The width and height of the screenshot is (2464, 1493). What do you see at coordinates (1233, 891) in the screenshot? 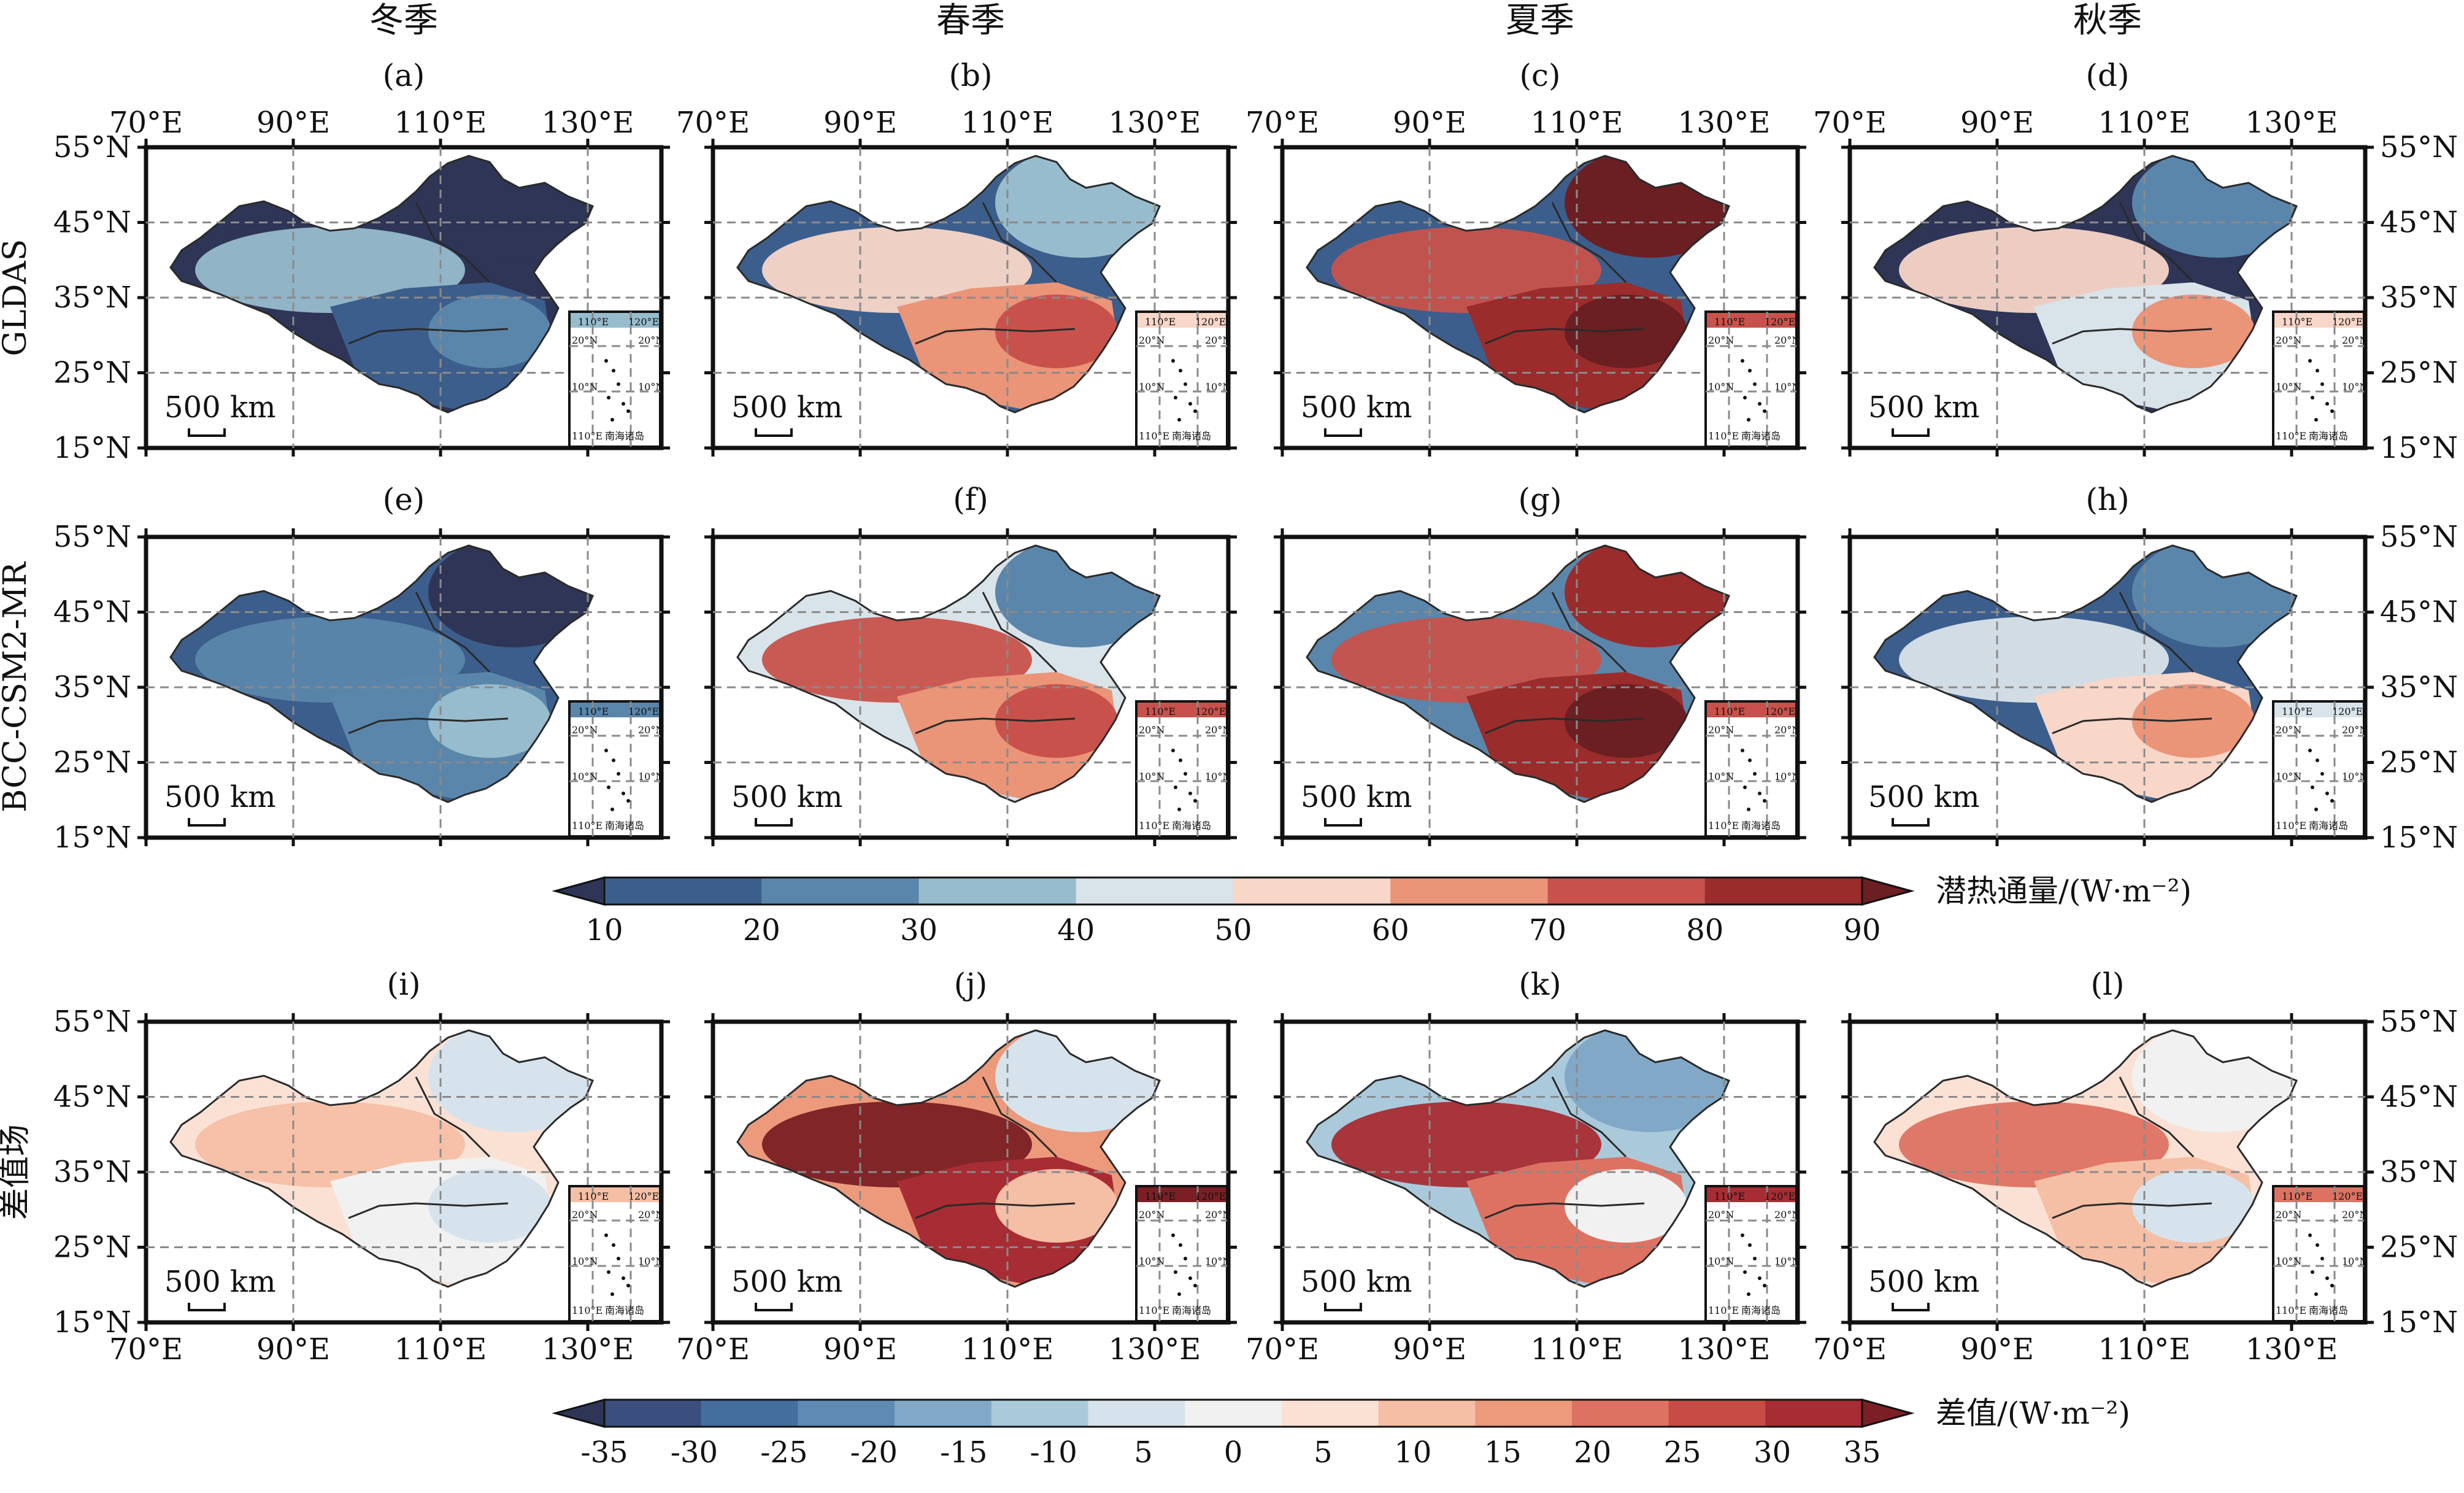
I see `colorbar-outline` at bounding box center [1233, 891].